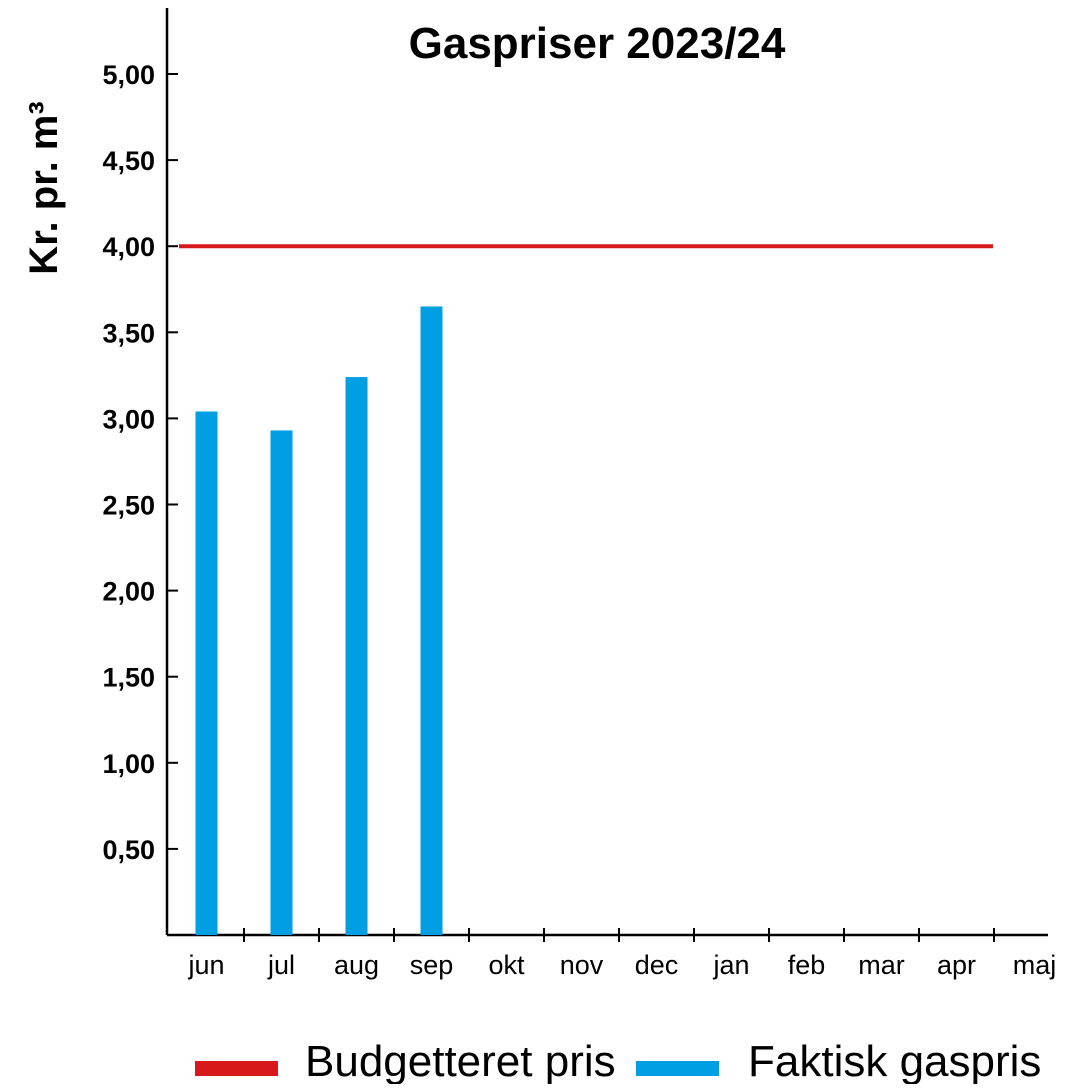  What do you see at coordinates (140, 462) in the screenshot?
I see `y-ticks: 0,50 1,00 1,50 2,00 2,50 3,00 3,50 4,00 4,50 5,00` at bounding box center [140, 462].